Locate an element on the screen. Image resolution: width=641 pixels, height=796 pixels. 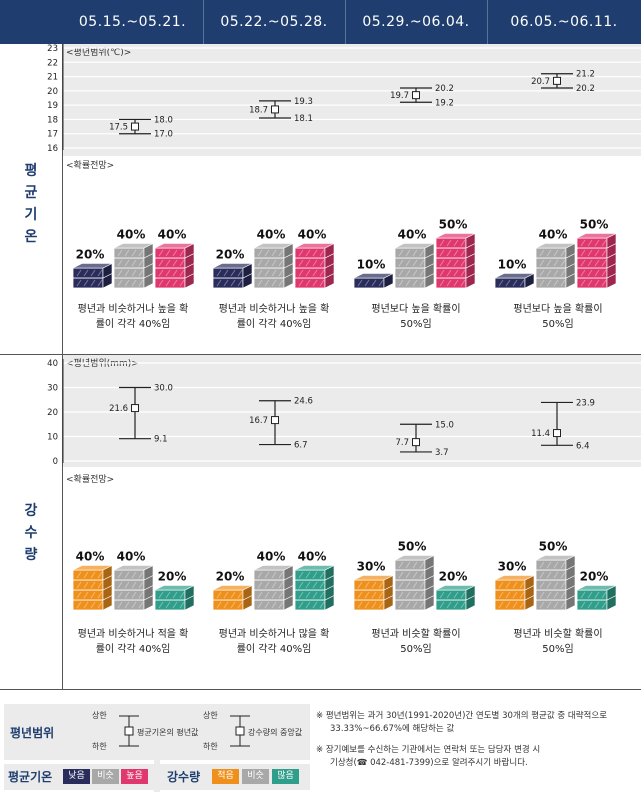
temp-prob-pct-label: 20% is located at coordinates (90, 255).